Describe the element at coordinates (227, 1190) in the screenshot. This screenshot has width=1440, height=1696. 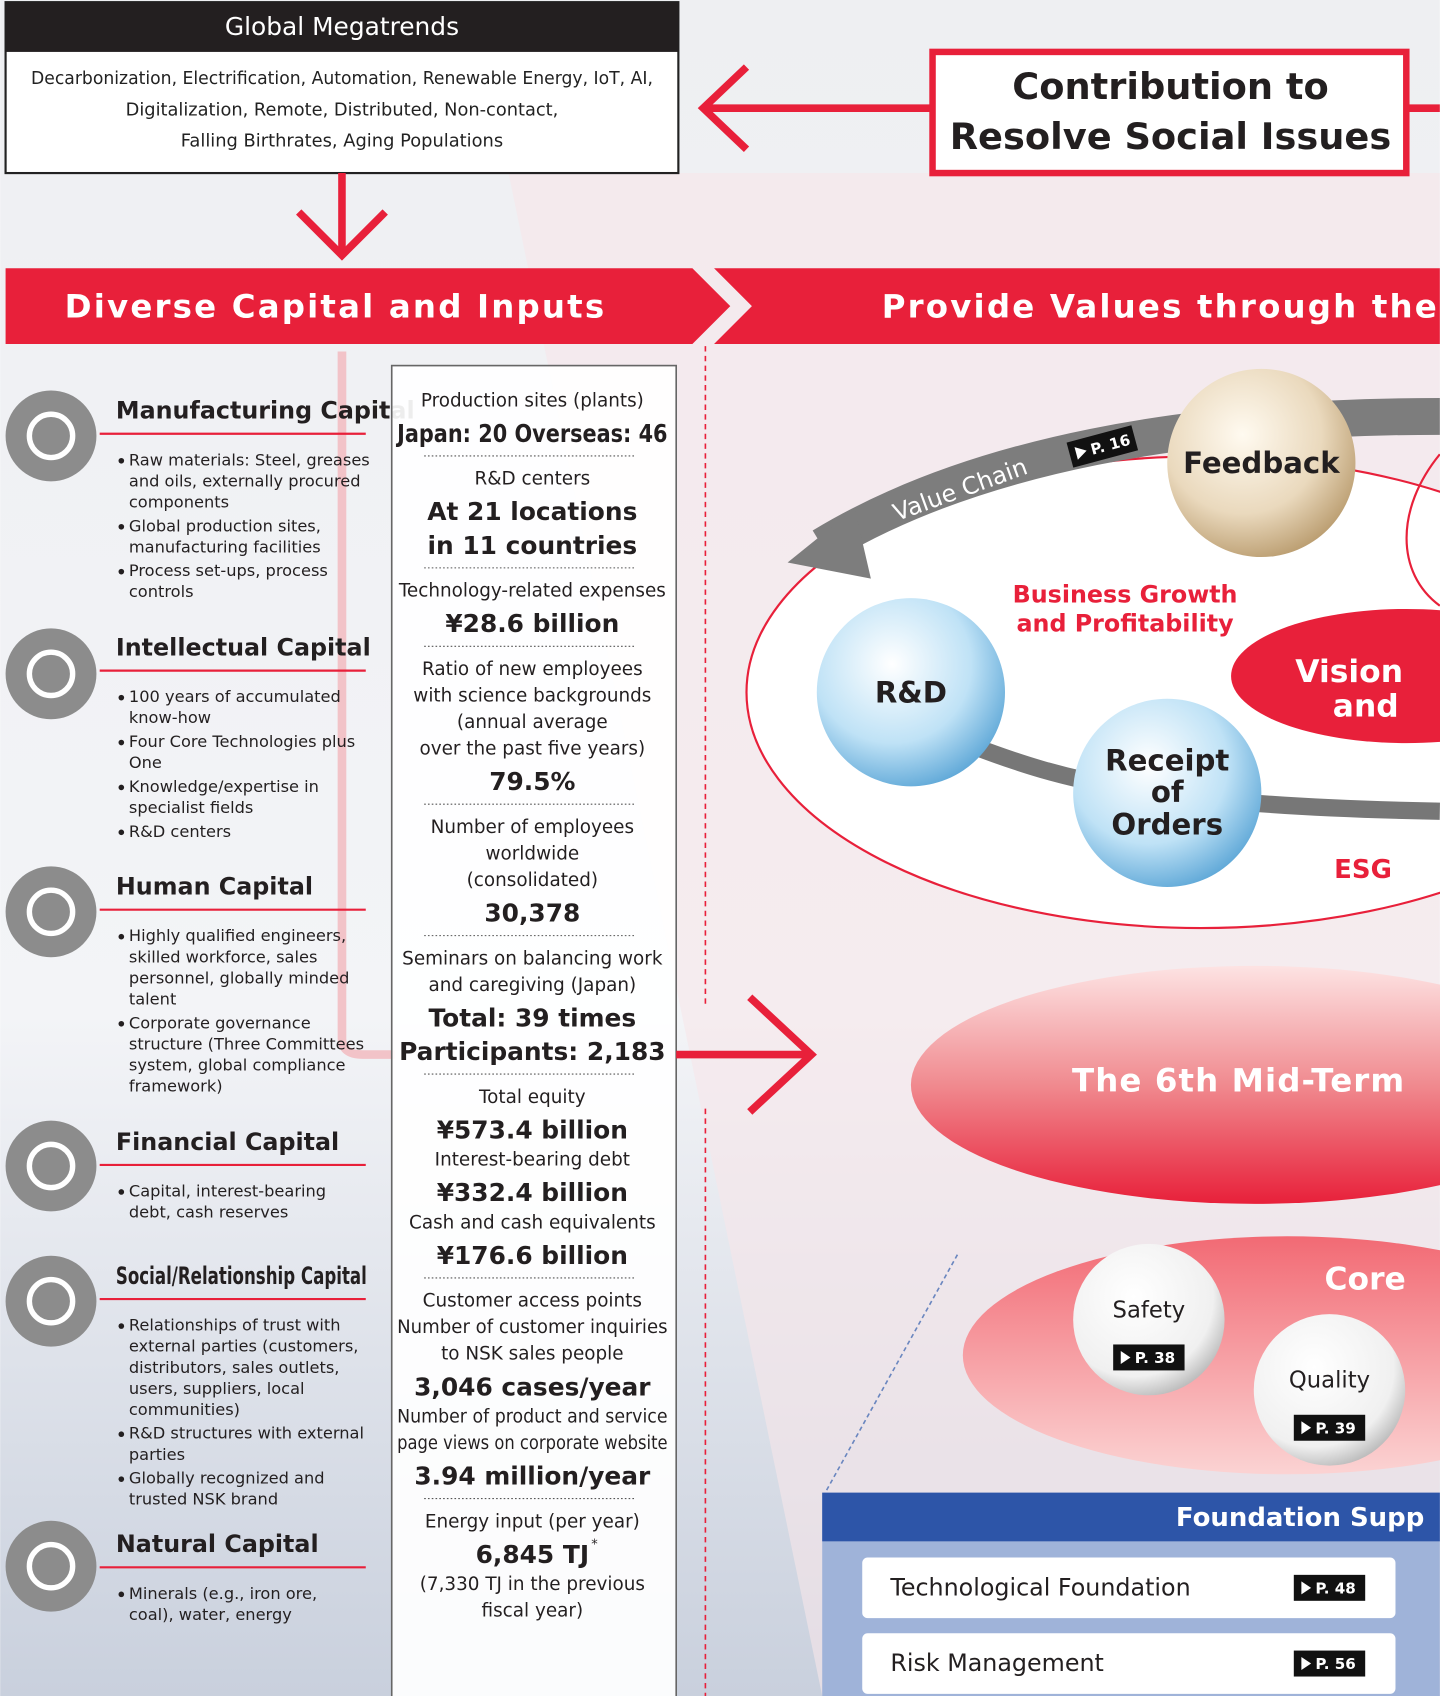
I see `capital-bullet-text: Capital, interest-bearing` at that location.